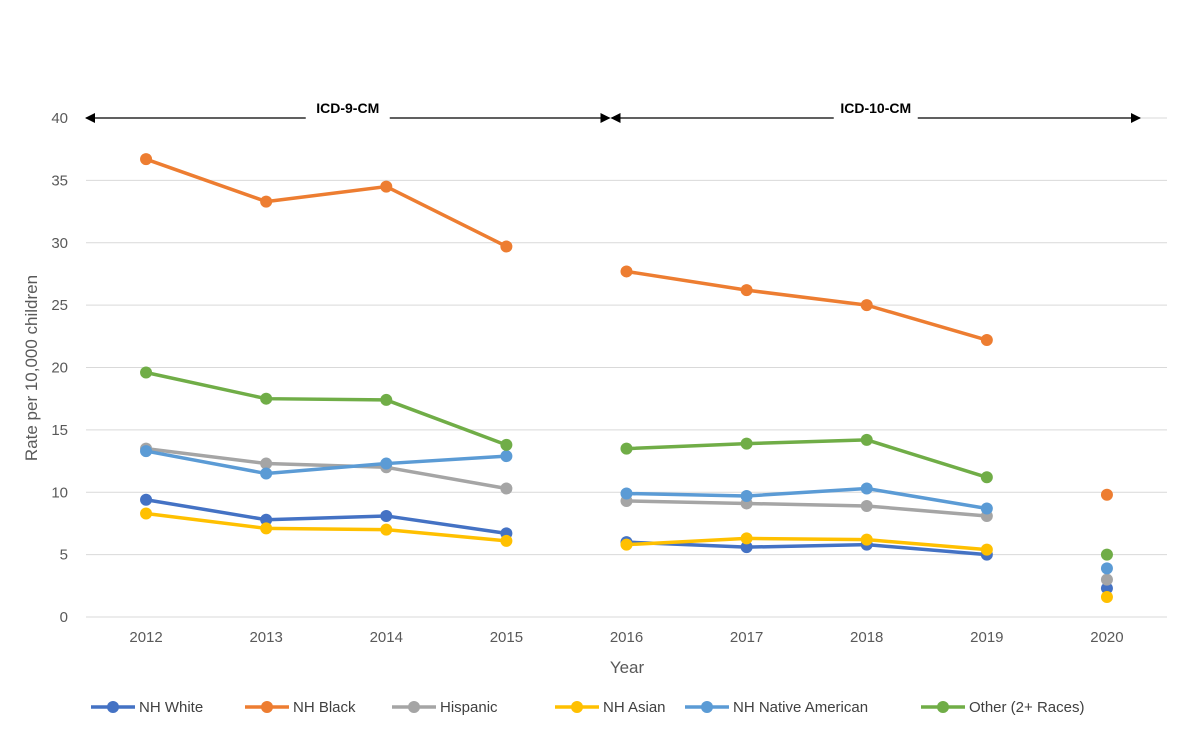 This screenshot has height=739, width=1185. I want to click on y-tick-label: 20, so click(59, 368).